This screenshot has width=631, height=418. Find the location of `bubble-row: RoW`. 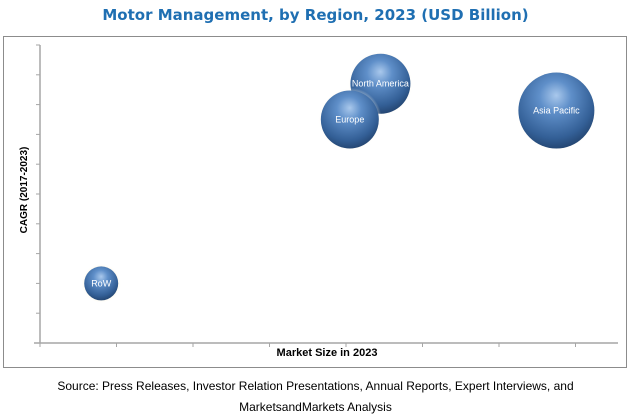

bubble-row: RoW is located at coordinates (101, 283).